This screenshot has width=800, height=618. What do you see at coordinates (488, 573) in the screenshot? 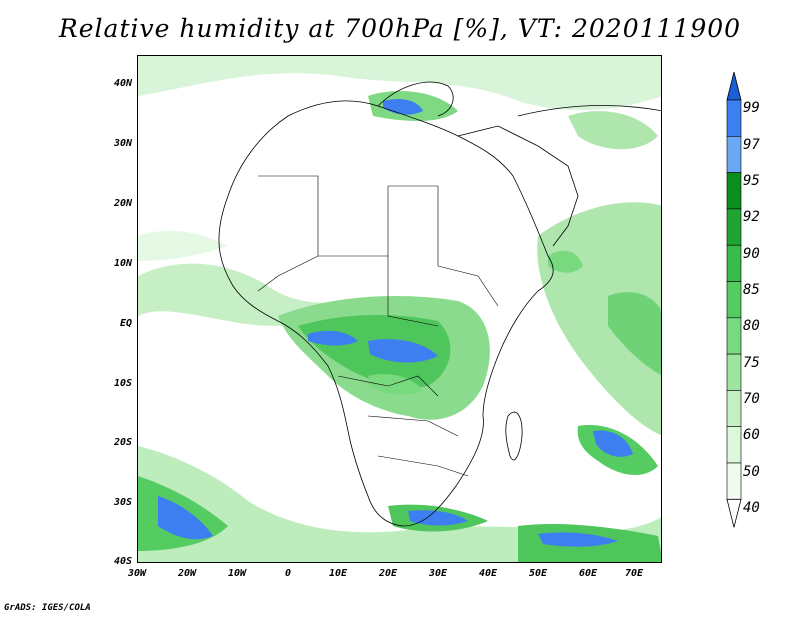
I see `lon-label: 40E` at bounding box center [488, 573].